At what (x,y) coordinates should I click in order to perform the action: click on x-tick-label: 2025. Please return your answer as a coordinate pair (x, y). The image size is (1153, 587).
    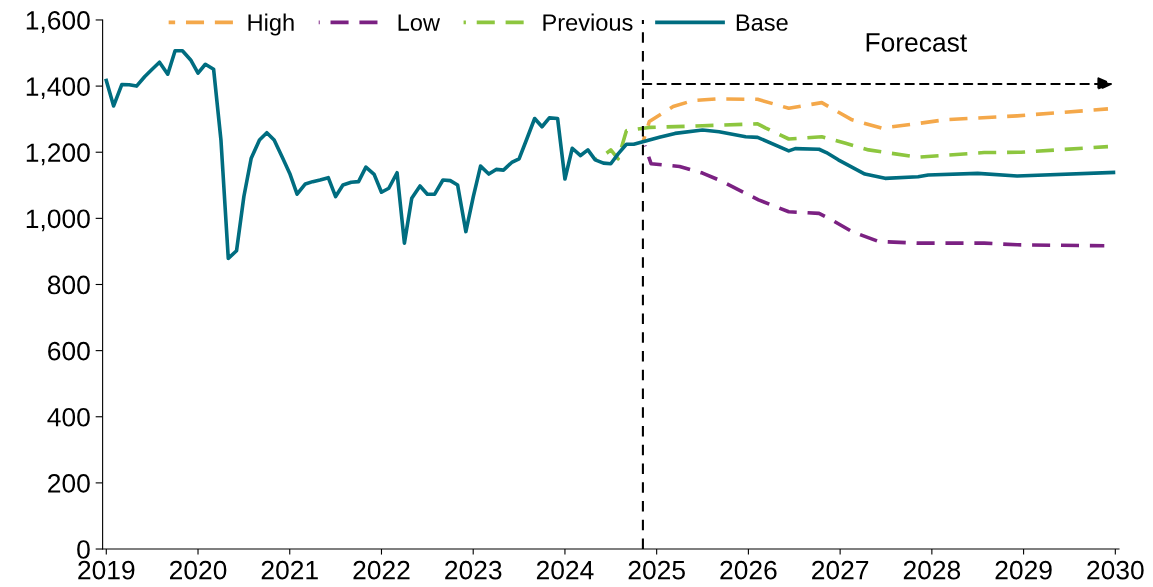
    Looking at the image, I should click on (656, 570).